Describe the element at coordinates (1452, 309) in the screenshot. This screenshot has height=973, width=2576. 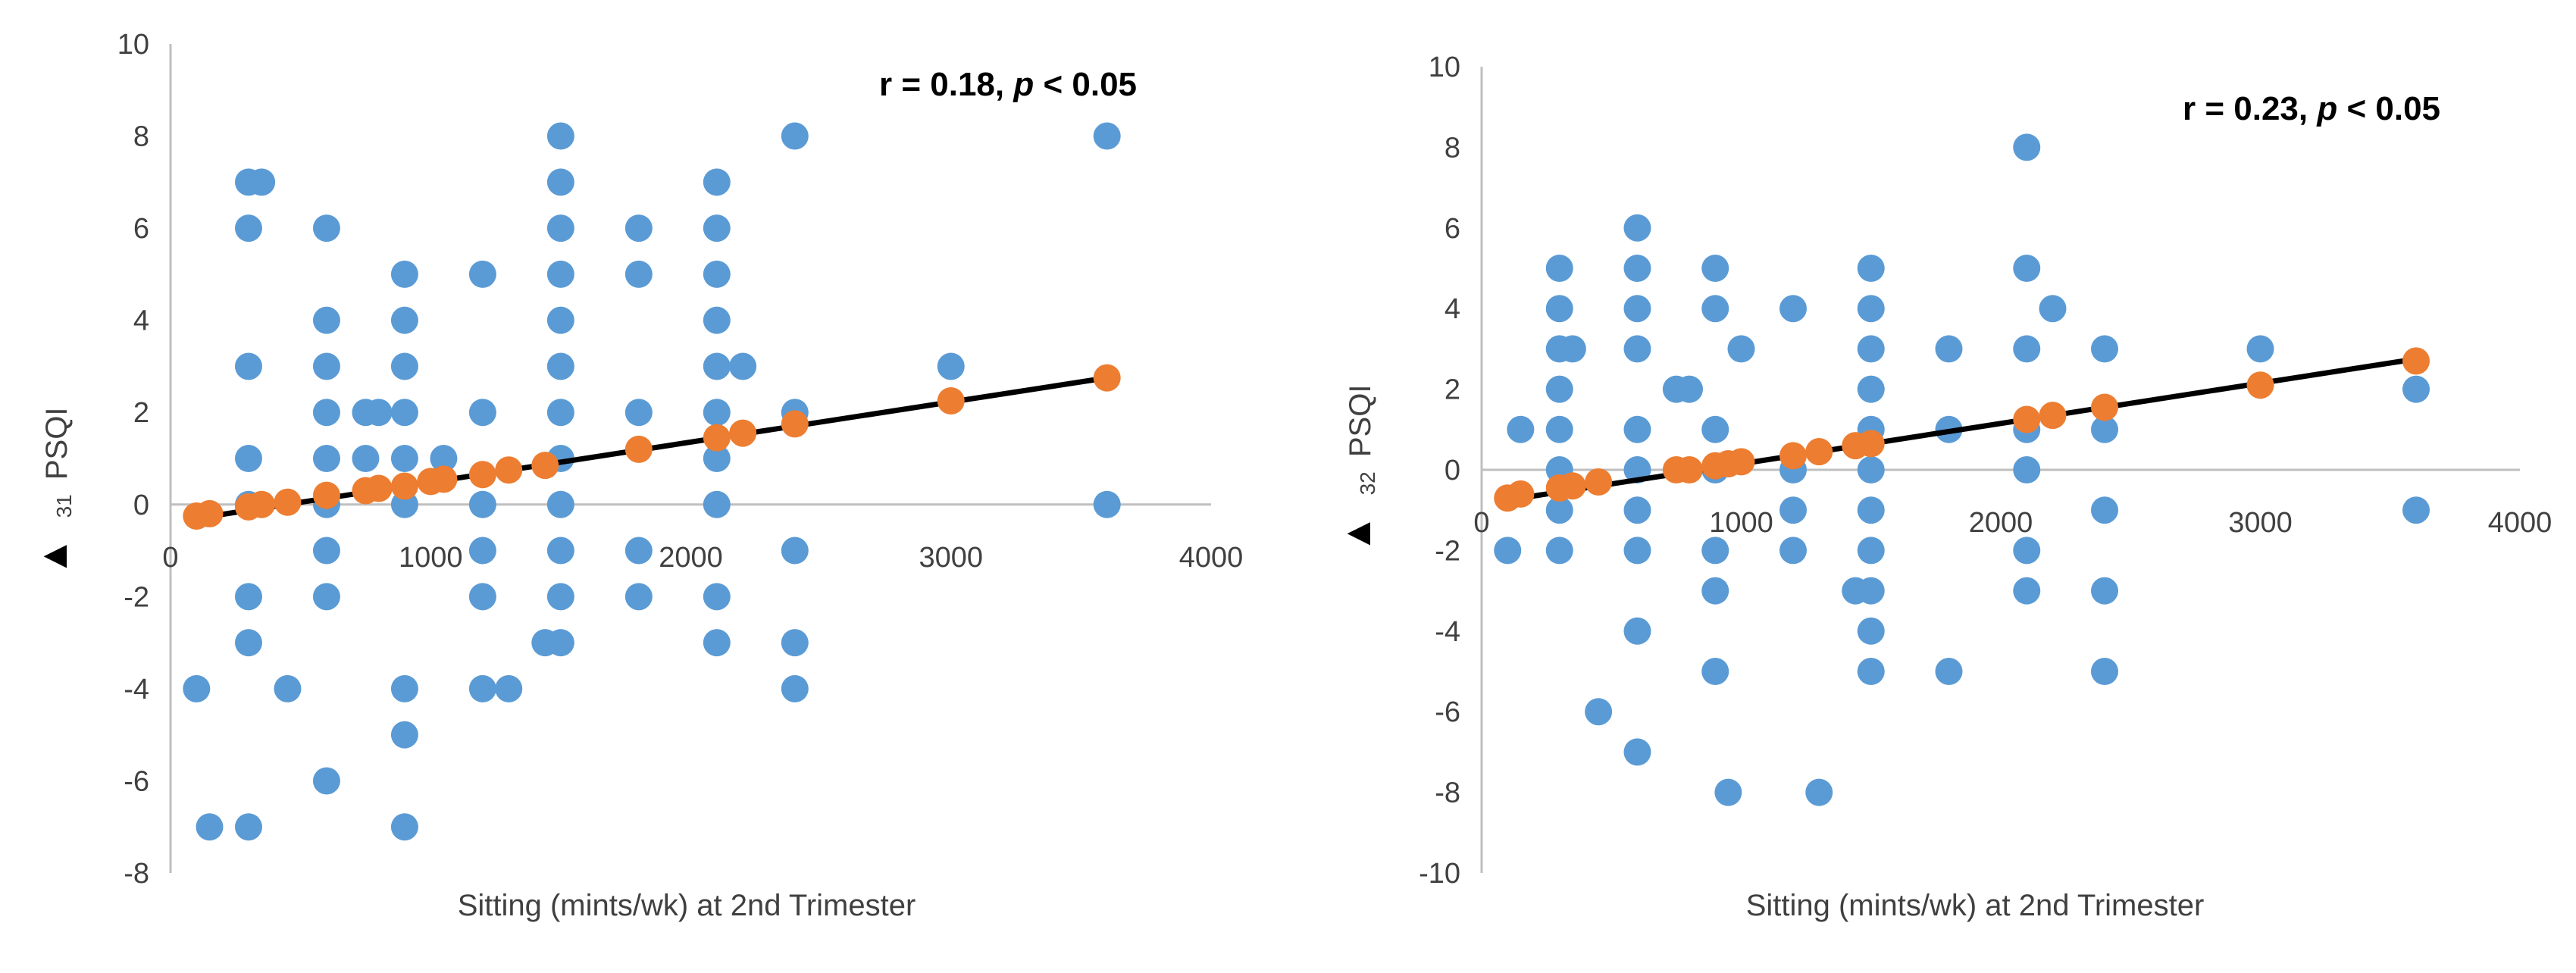
I see `right-y-tick-label: 4` at that location.